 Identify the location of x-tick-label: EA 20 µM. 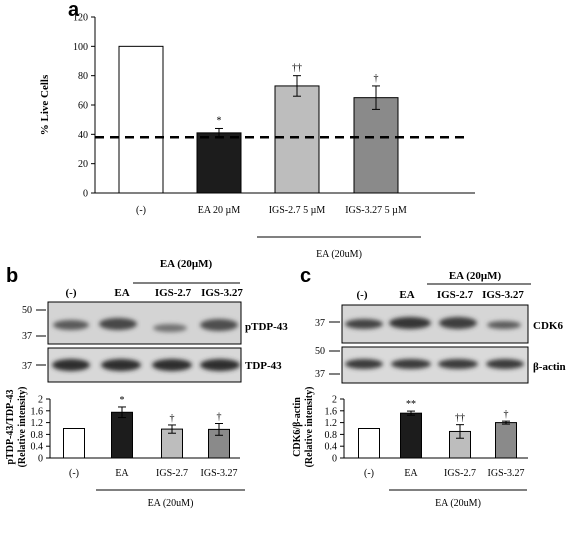
(219, 210).